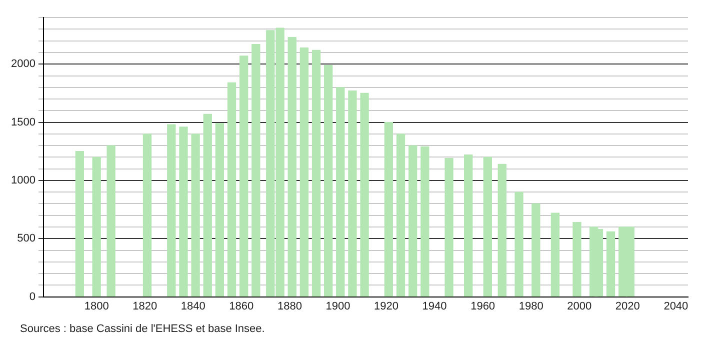  I want to click on x-tick-label: 2000, so click(579, 306).